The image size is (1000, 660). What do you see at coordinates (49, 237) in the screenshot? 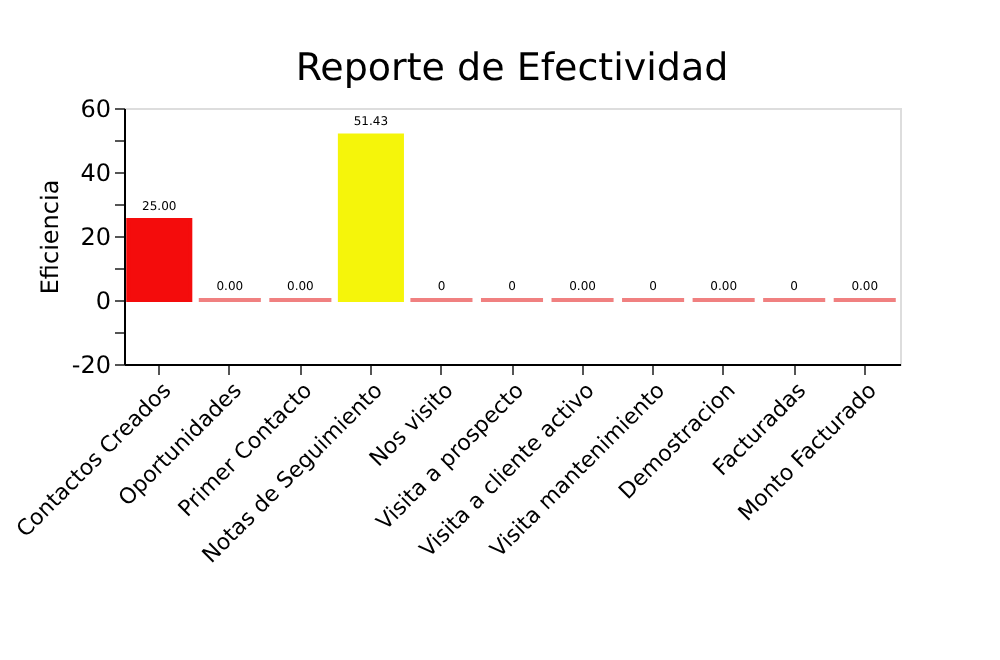
I see `y-axis-title: Eficiencia` at bounding box center [49, 237].